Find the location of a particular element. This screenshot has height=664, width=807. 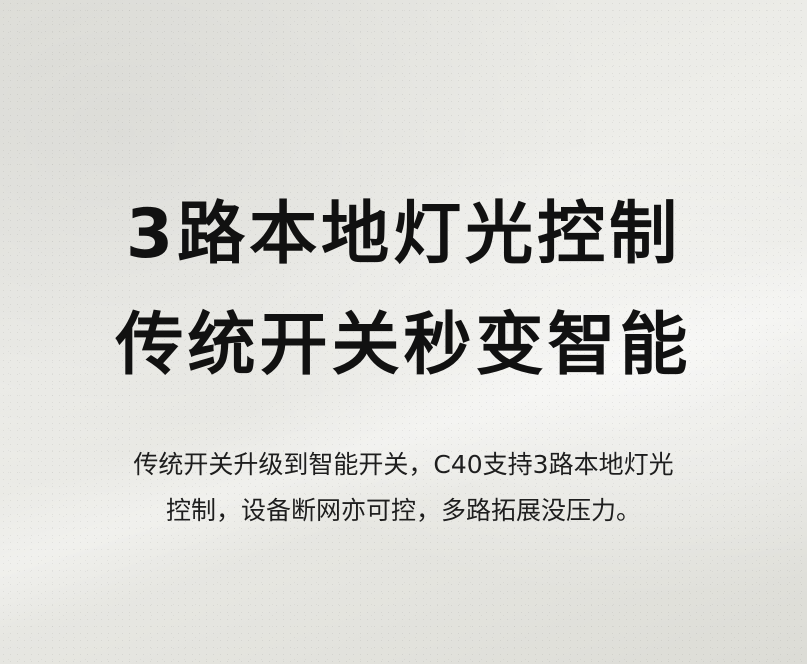

description-line-1: 传统开关升级到智能开关，C40支持3路本地灯光 is located at coordinates (403, 464).